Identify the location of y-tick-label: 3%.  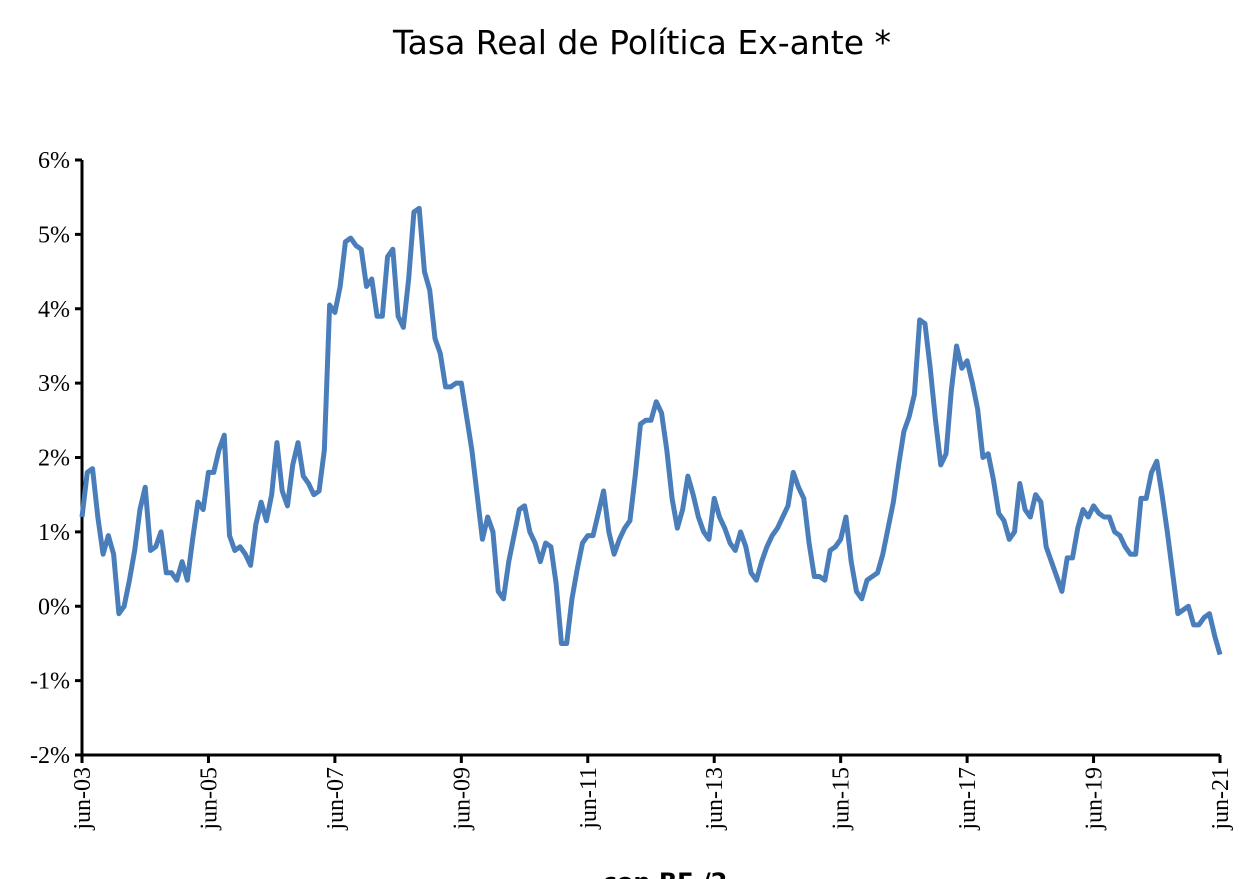
(54, 384).